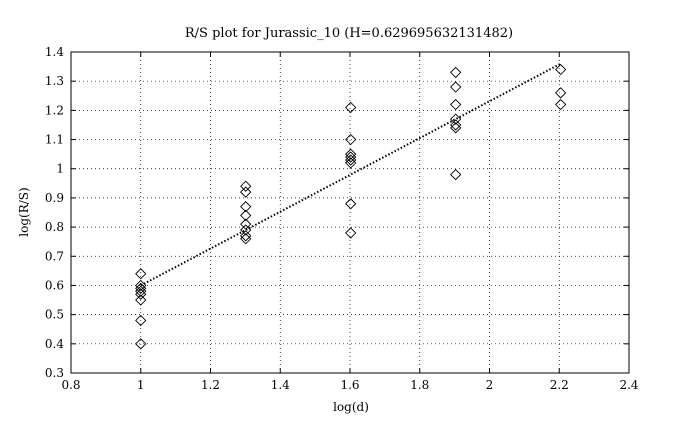  Describe the element at coordinates (490, 385) in the screenshot. I see `x-tick-label: 2` at that location.